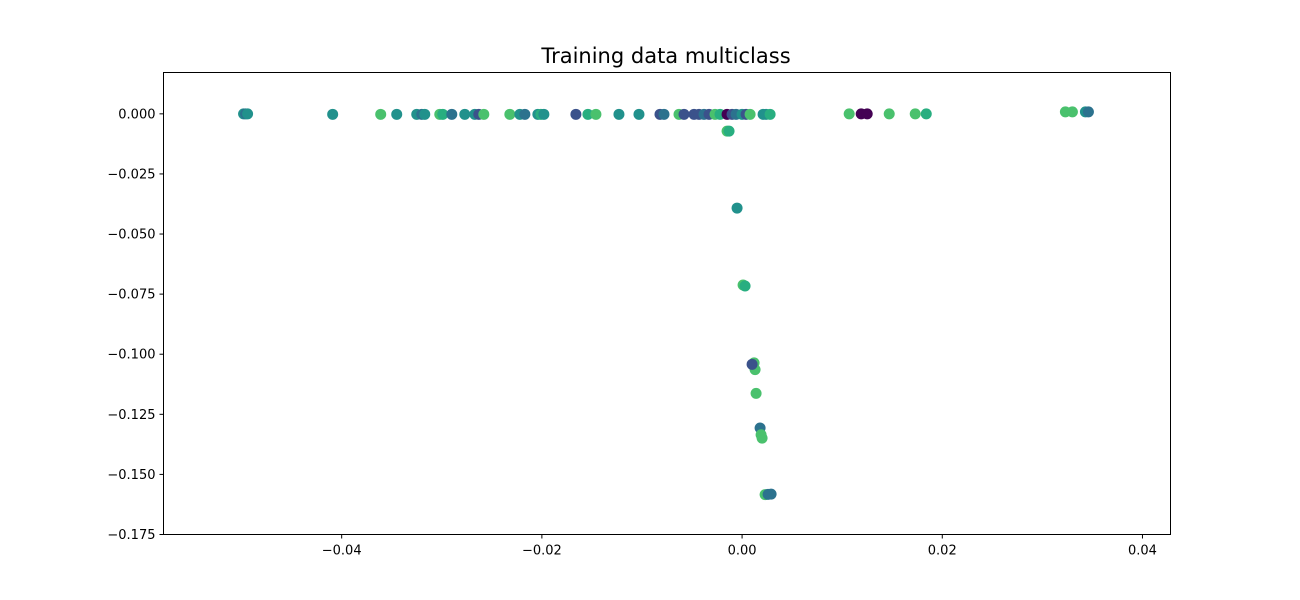 The width and height of the screenshot is (1300, 600). Describe the element at coordinates (131, 174) in the screenshot. I see `y-tick-label: −0.025` at that location.